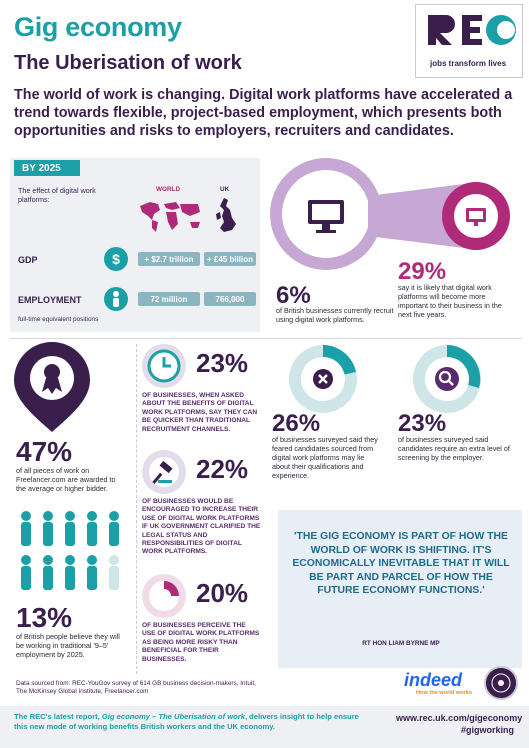  I want to click on quote-box, so click(400, 589).